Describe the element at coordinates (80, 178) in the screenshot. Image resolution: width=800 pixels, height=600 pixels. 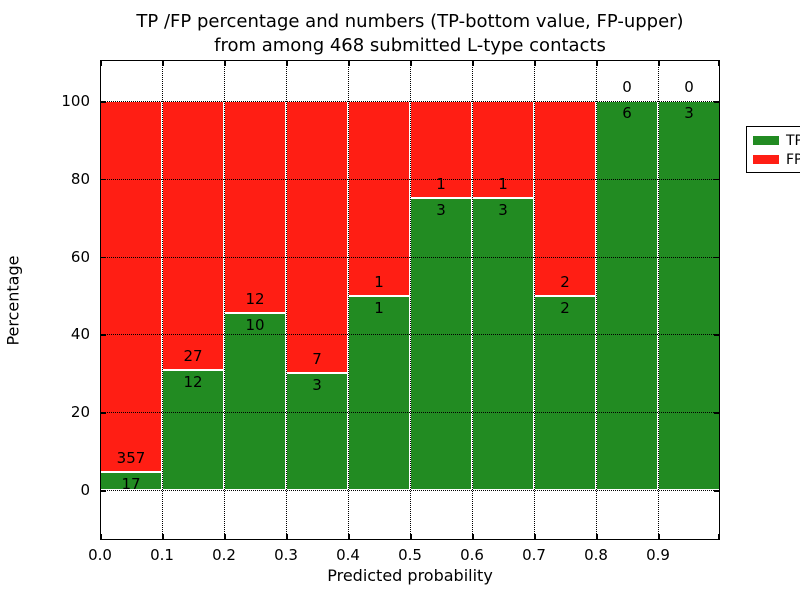
I see `y-tick-label: 80` at that location.